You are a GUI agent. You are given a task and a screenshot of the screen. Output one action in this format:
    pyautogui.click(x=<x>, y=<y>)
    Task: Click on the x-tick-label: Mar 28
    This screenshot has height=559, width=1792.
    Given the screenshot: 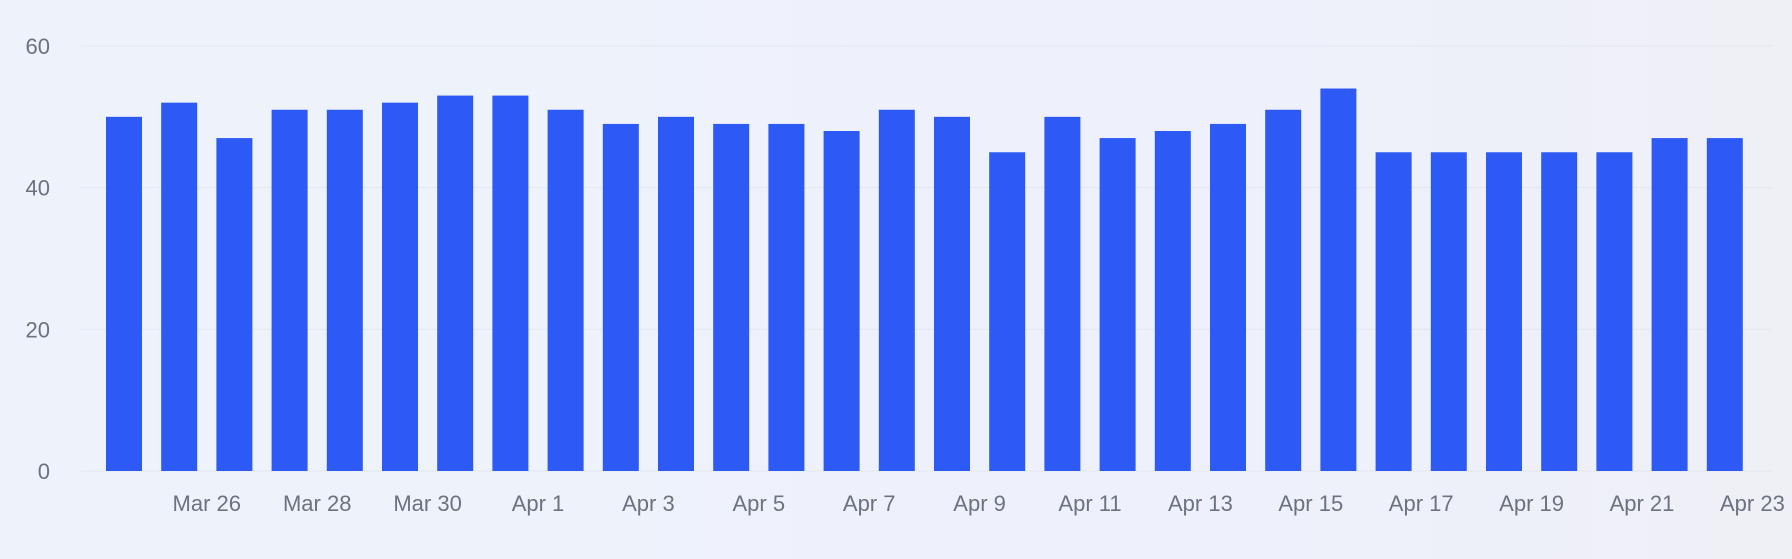 What is the action you would take?
    pyautogui.click(x=317, y=503)
    